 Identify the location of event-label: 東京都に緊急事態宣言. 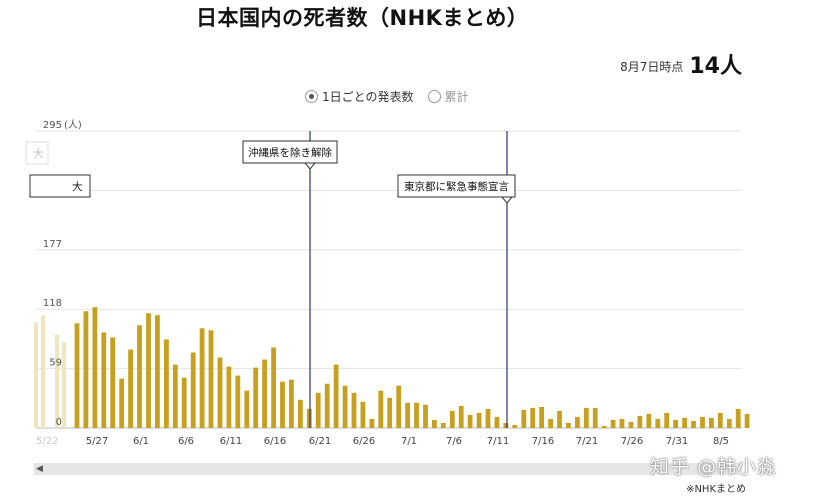
(456, 186).